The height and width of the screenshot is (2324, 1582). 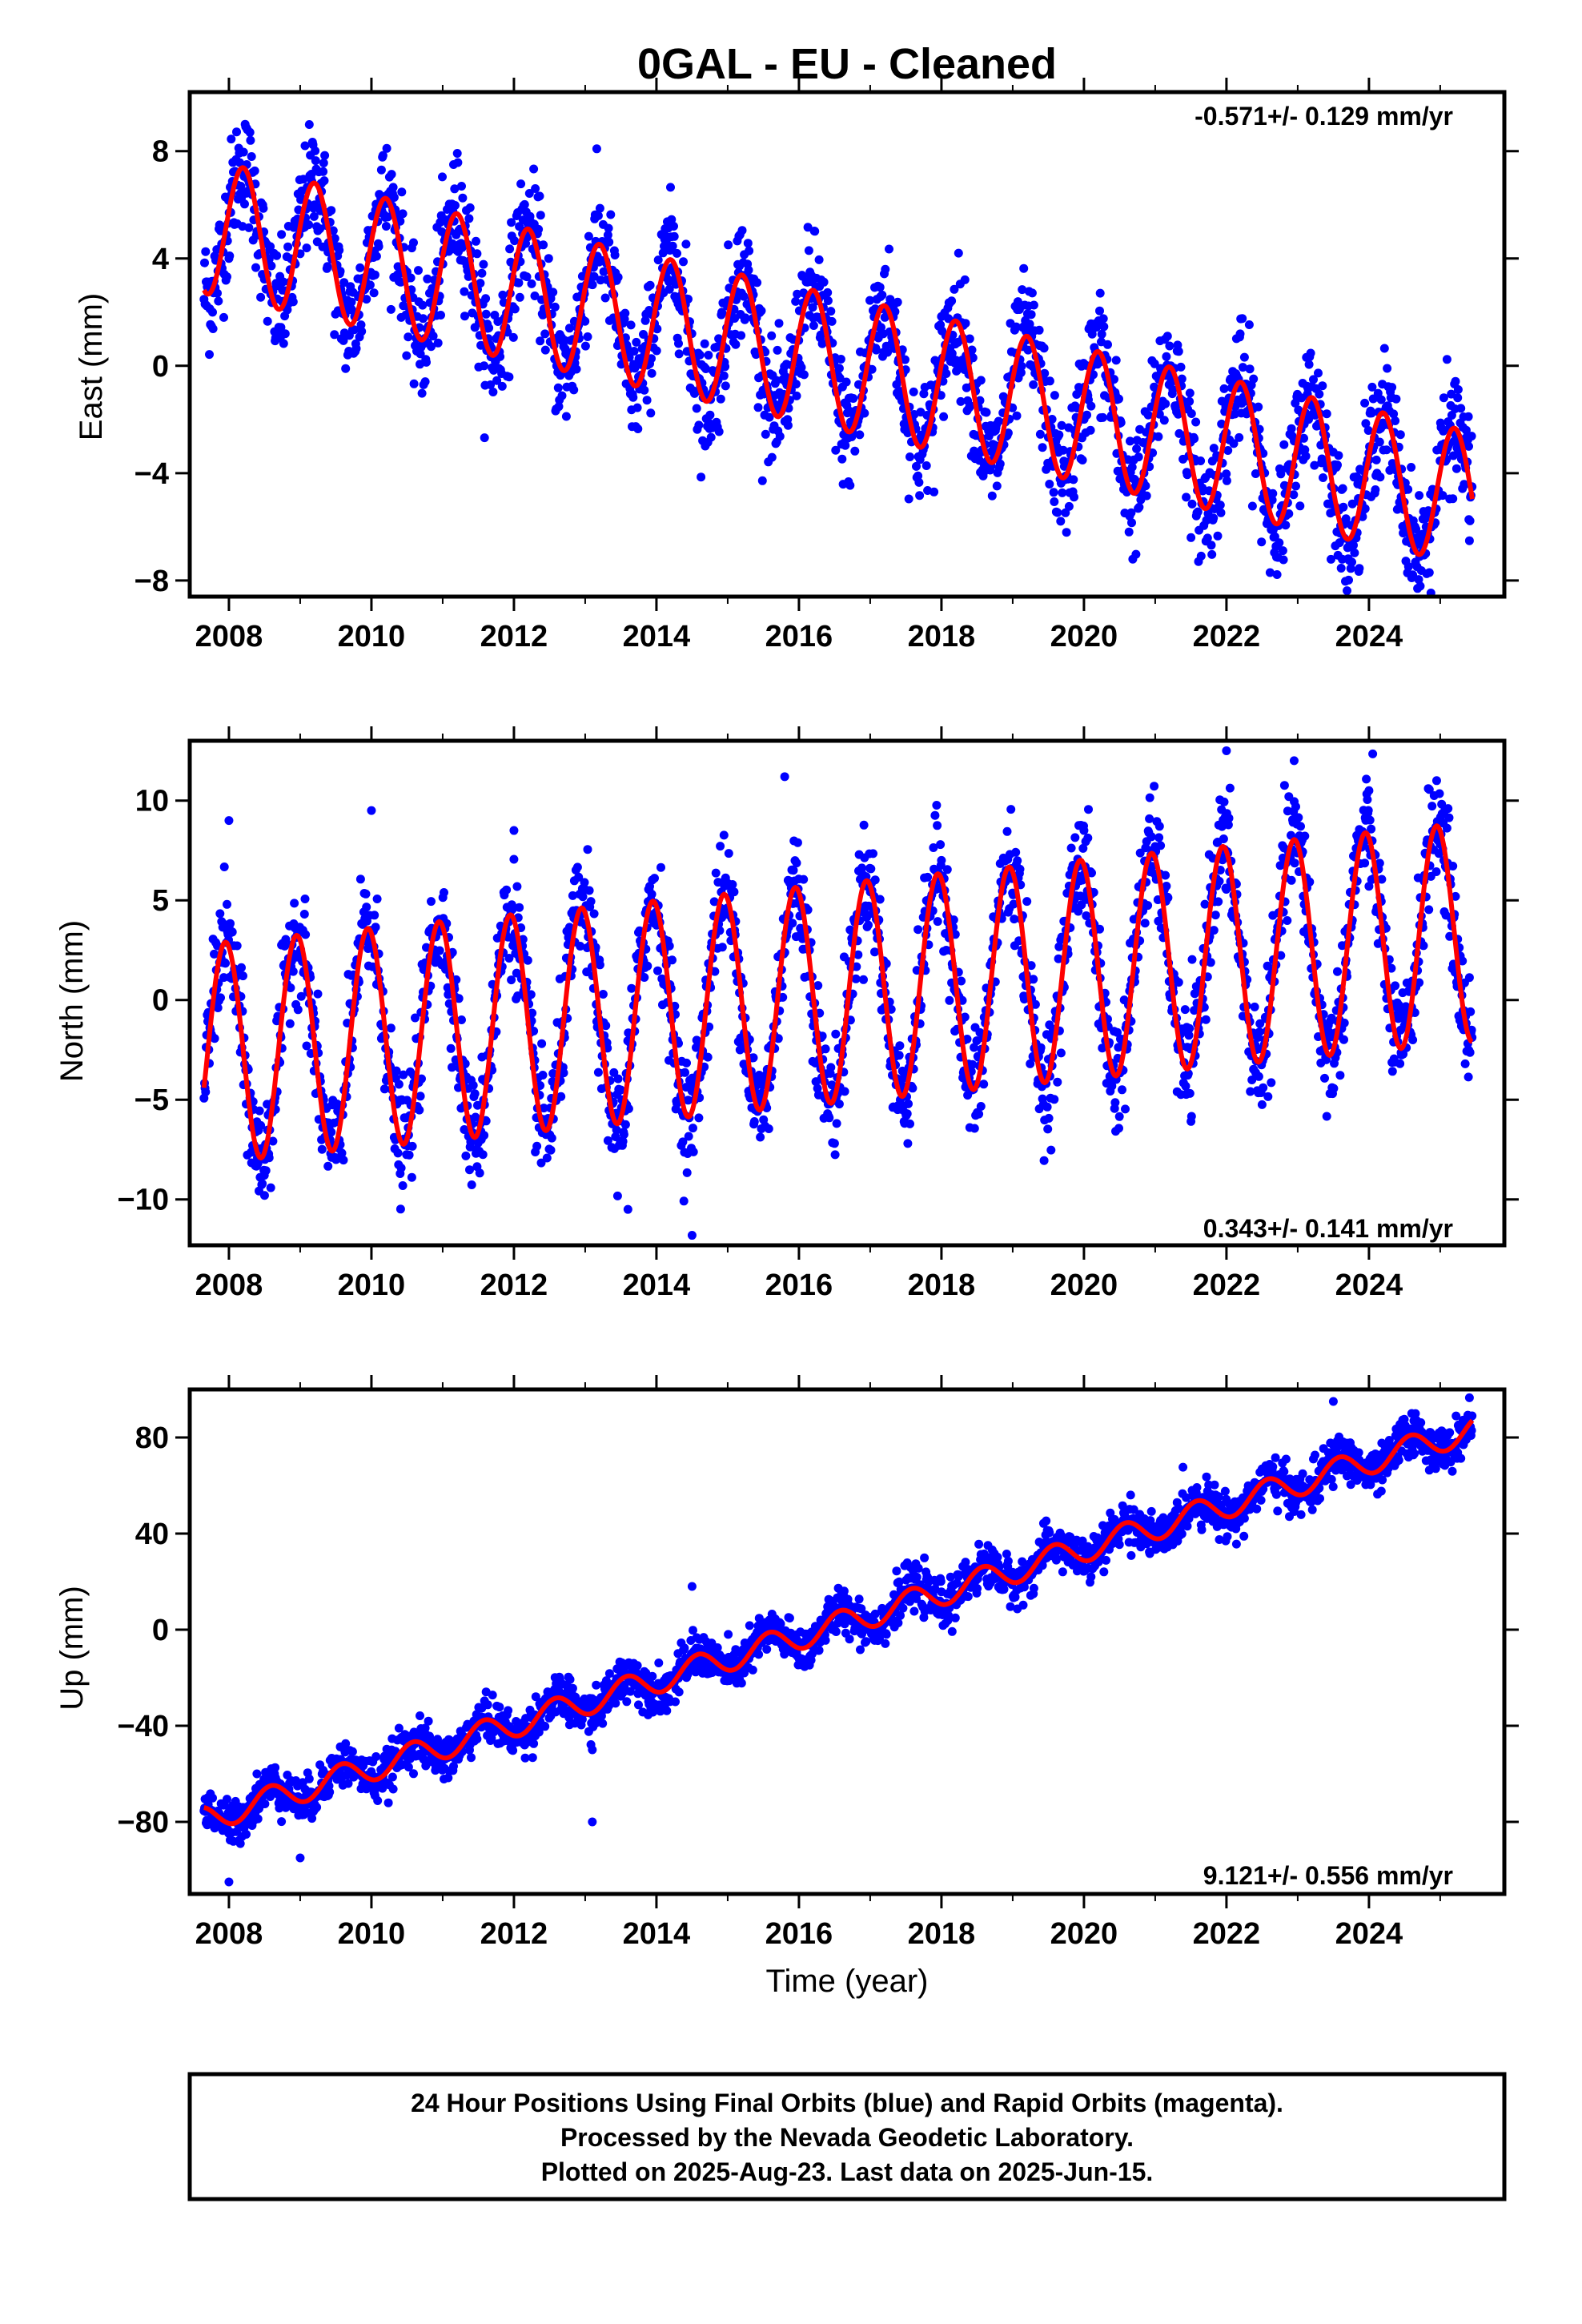 What do you see at coordinates (372, 1285) in the screenshot?
I see `north-x-tick-label: 2010` at bounding box center [372, 1285].